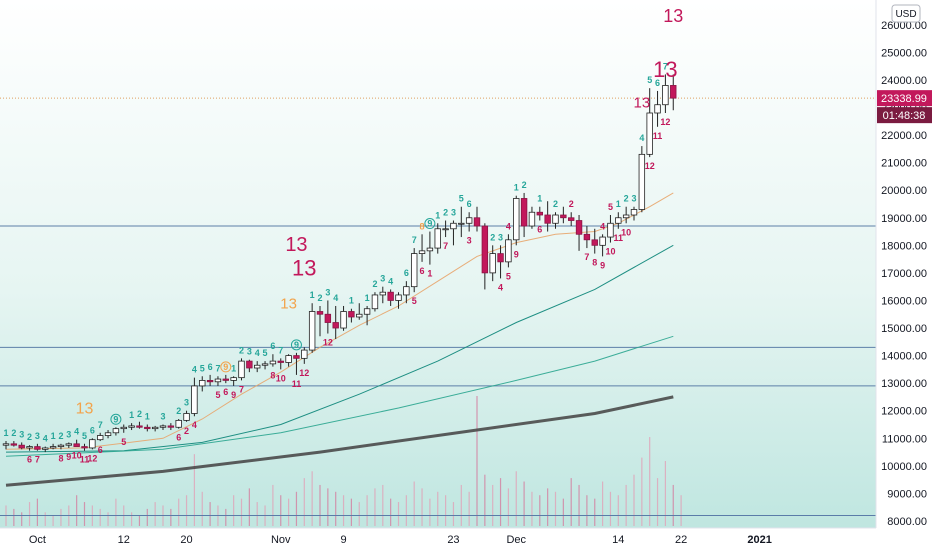 The image size is (932, 555). I want to click on moving-average-sma200, so click(339, 441).